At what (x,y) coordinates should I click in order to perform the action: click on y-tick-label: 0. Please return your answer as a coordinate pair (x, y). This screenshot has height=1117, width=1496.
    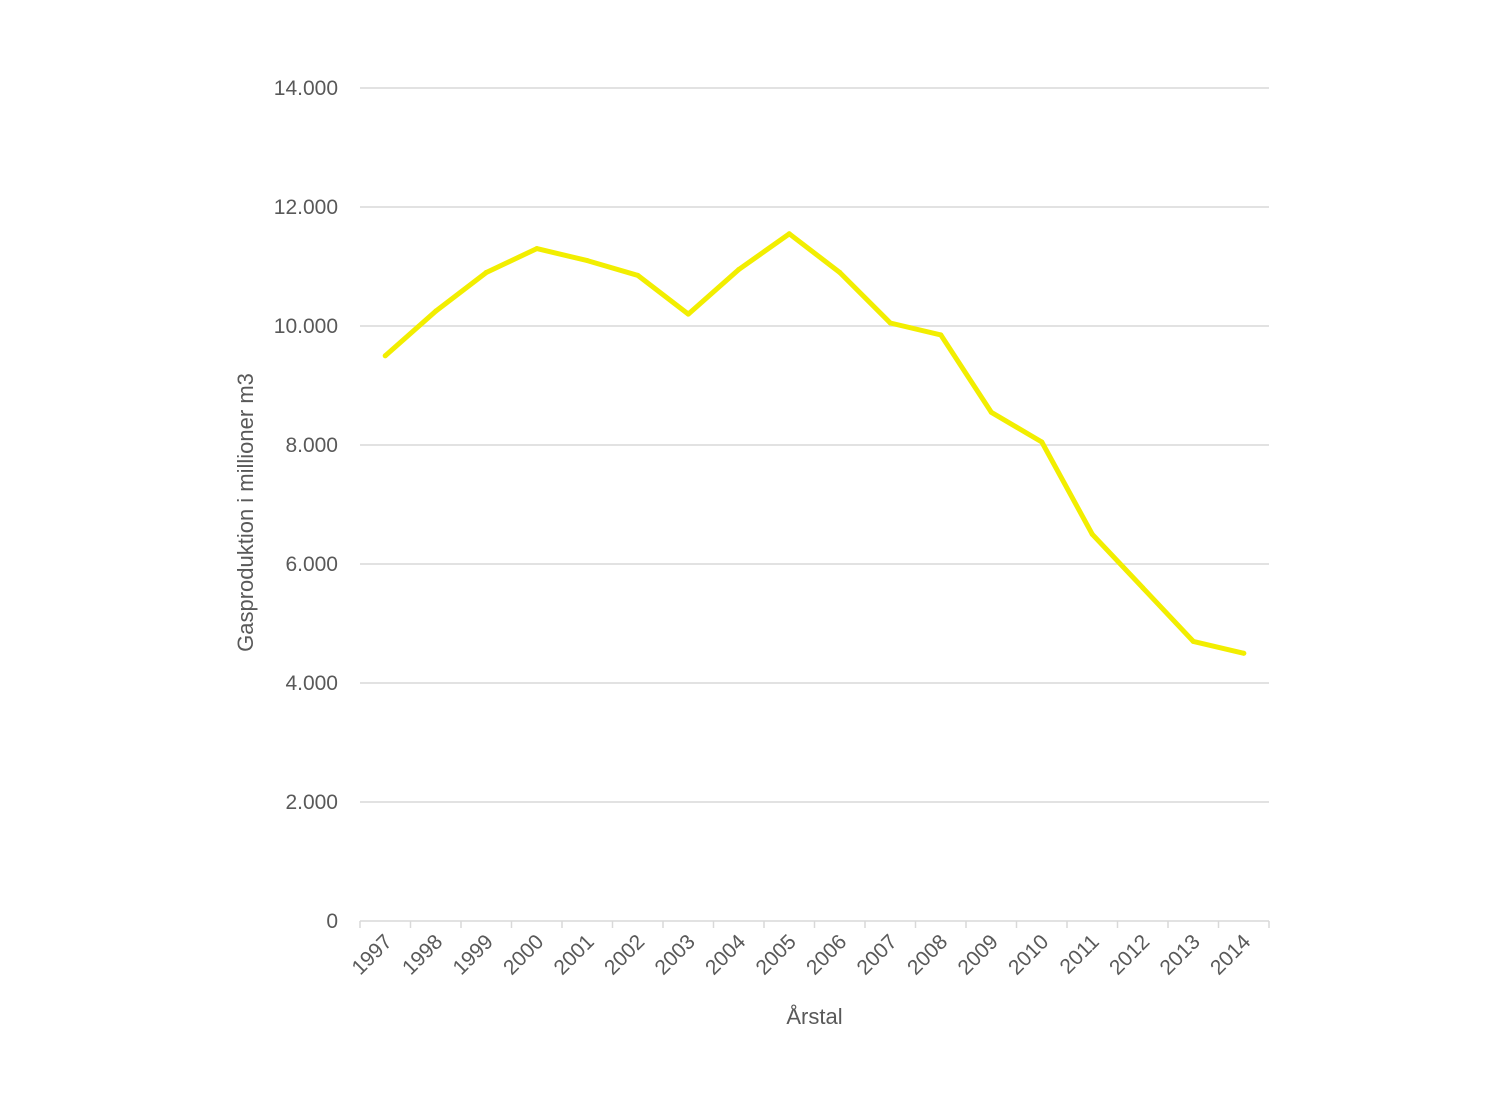
    Looking at the image, I should click on (332, 921).